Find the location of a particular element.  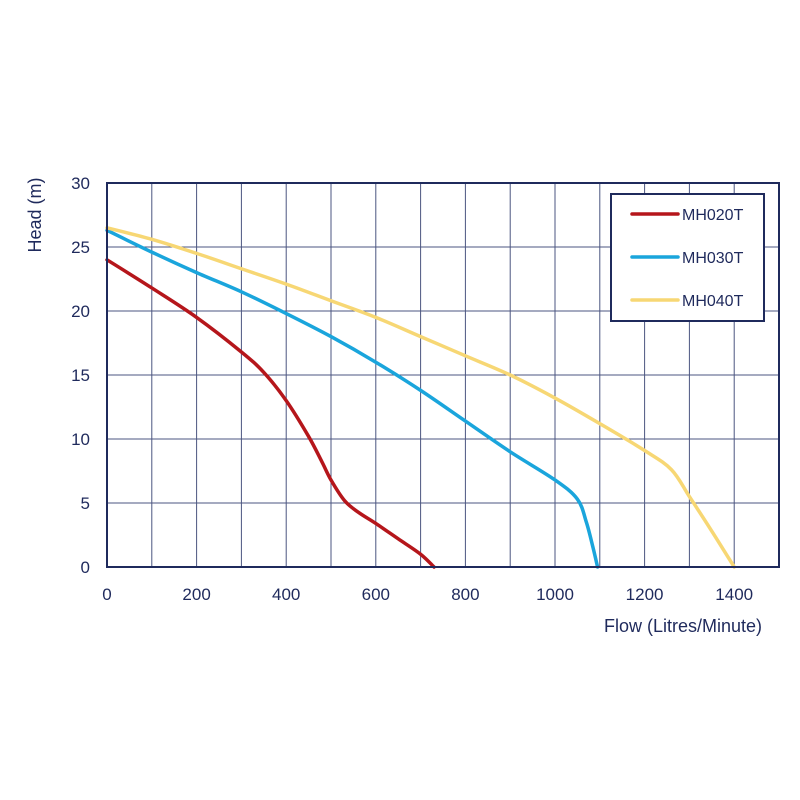

x-axis-ticks: 0 200 400 600 800 1000 1200 1400 is located at coordinates (427, 594).